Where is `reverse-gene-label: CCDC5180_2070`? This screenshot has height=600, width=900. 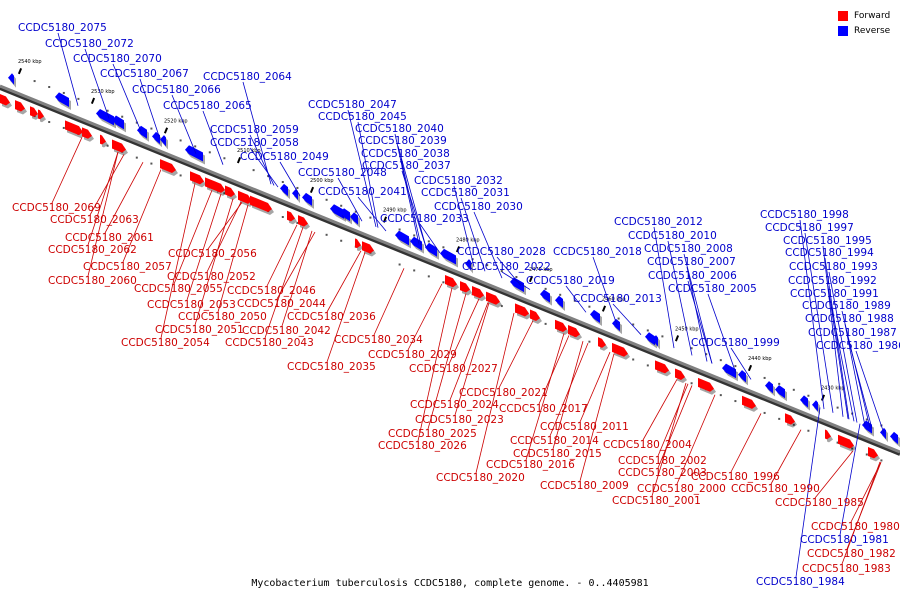
reverse-gene-label: CCDC5180_2070 is located at coordinates (117, 59).